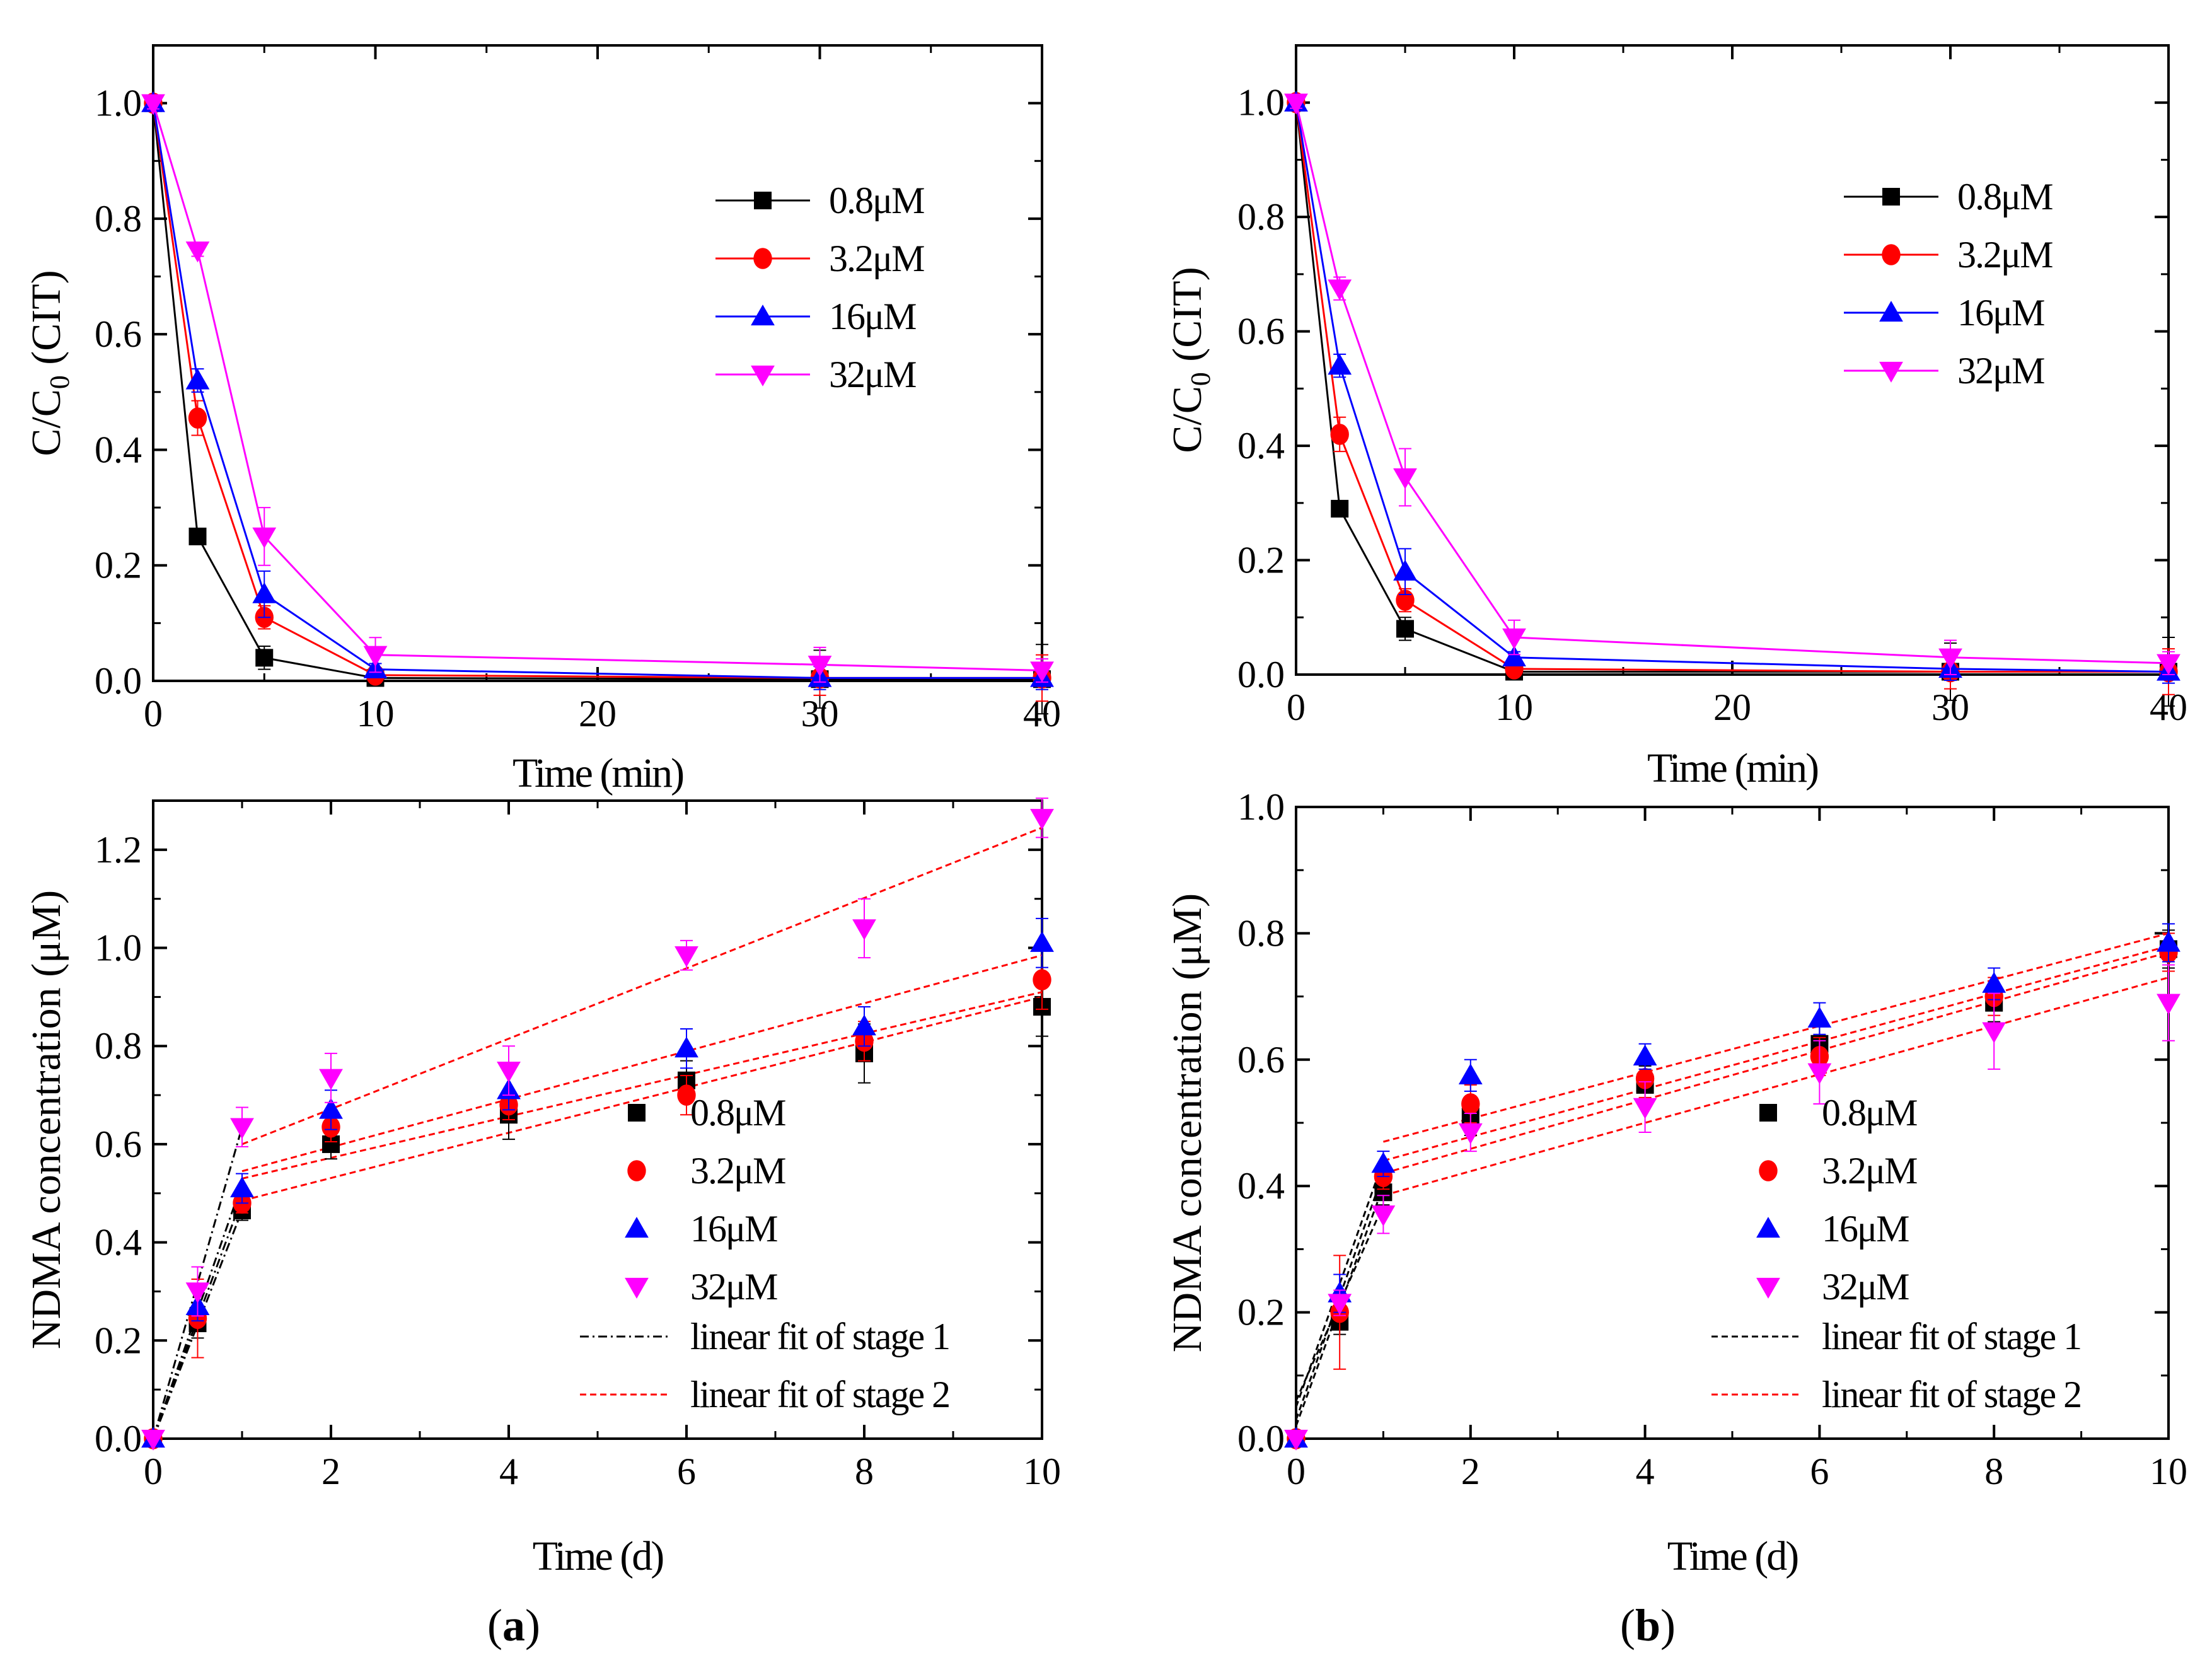 The image size is (2212, 1665). What do you see at coordinates (819, 1336) in the screenshot?
I see `legend-fit-label: linear fit of stage 1` at bounding box center [819, 1336].